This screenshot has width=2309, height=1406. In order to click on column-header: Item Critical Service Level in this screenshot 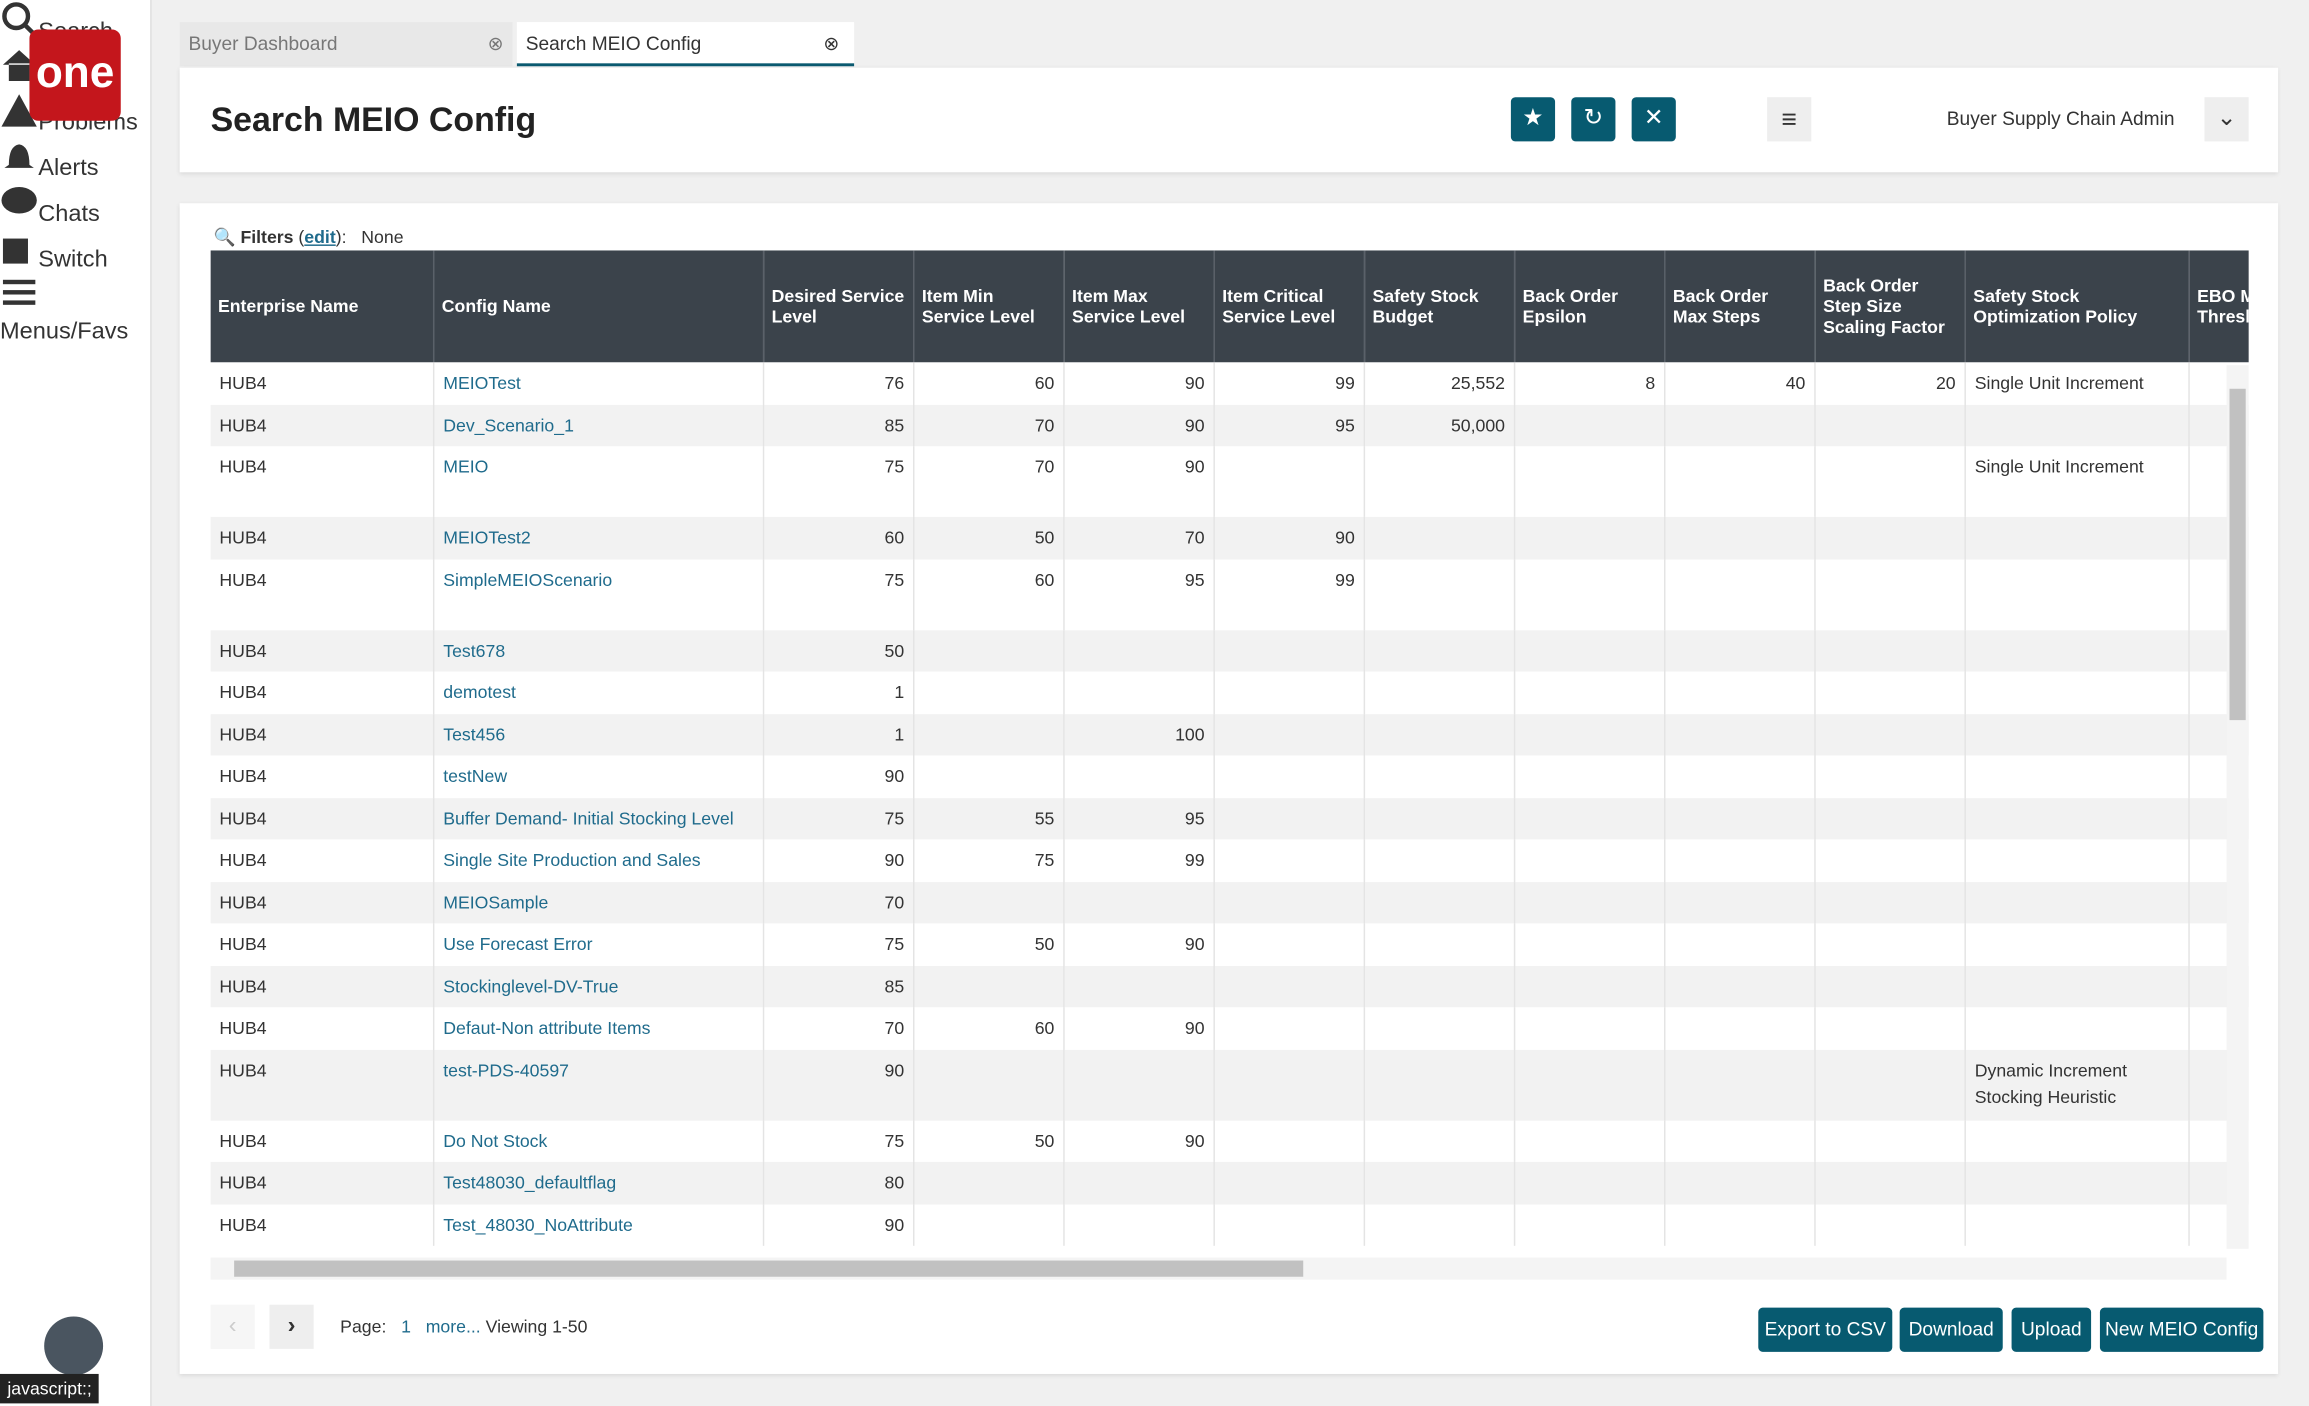, I will do `click(1290, 306)`.